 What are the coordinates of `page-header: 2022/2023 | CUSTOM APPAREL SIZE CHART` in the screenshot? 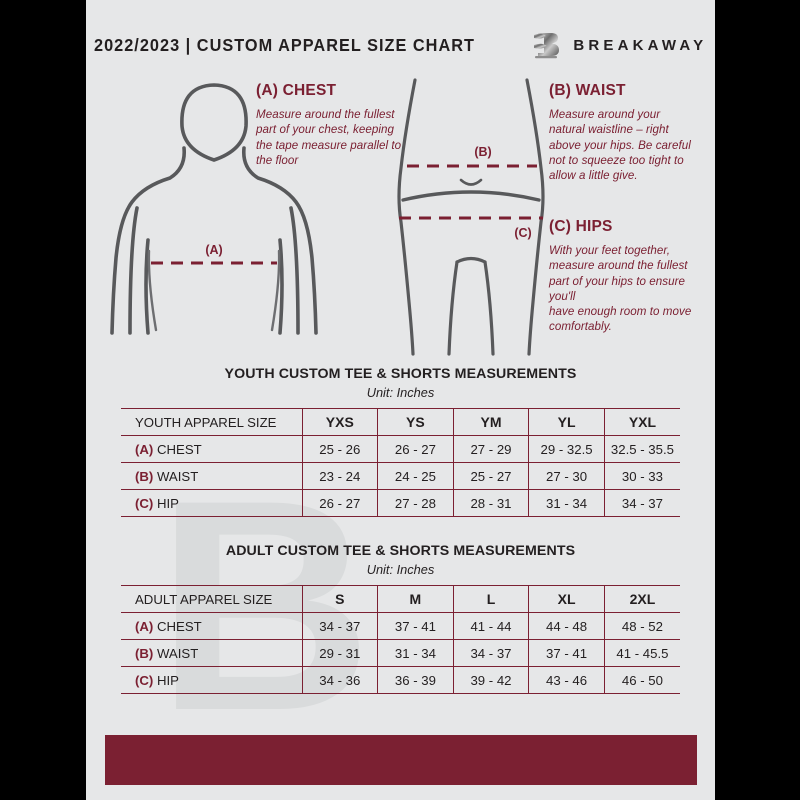 It's located at (400, 45).